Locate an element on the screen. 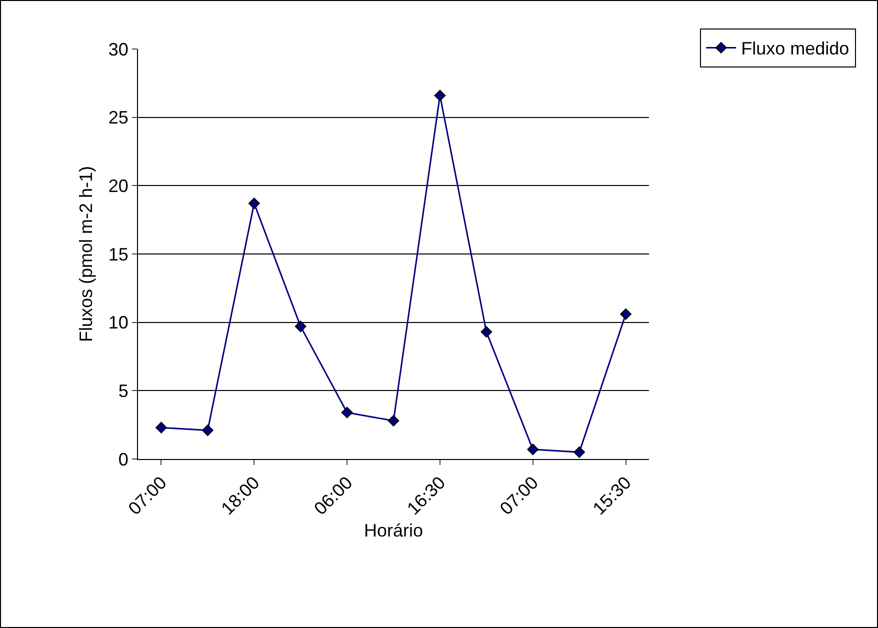  x-axis-title: Horário is located at coordinates (394, 530).